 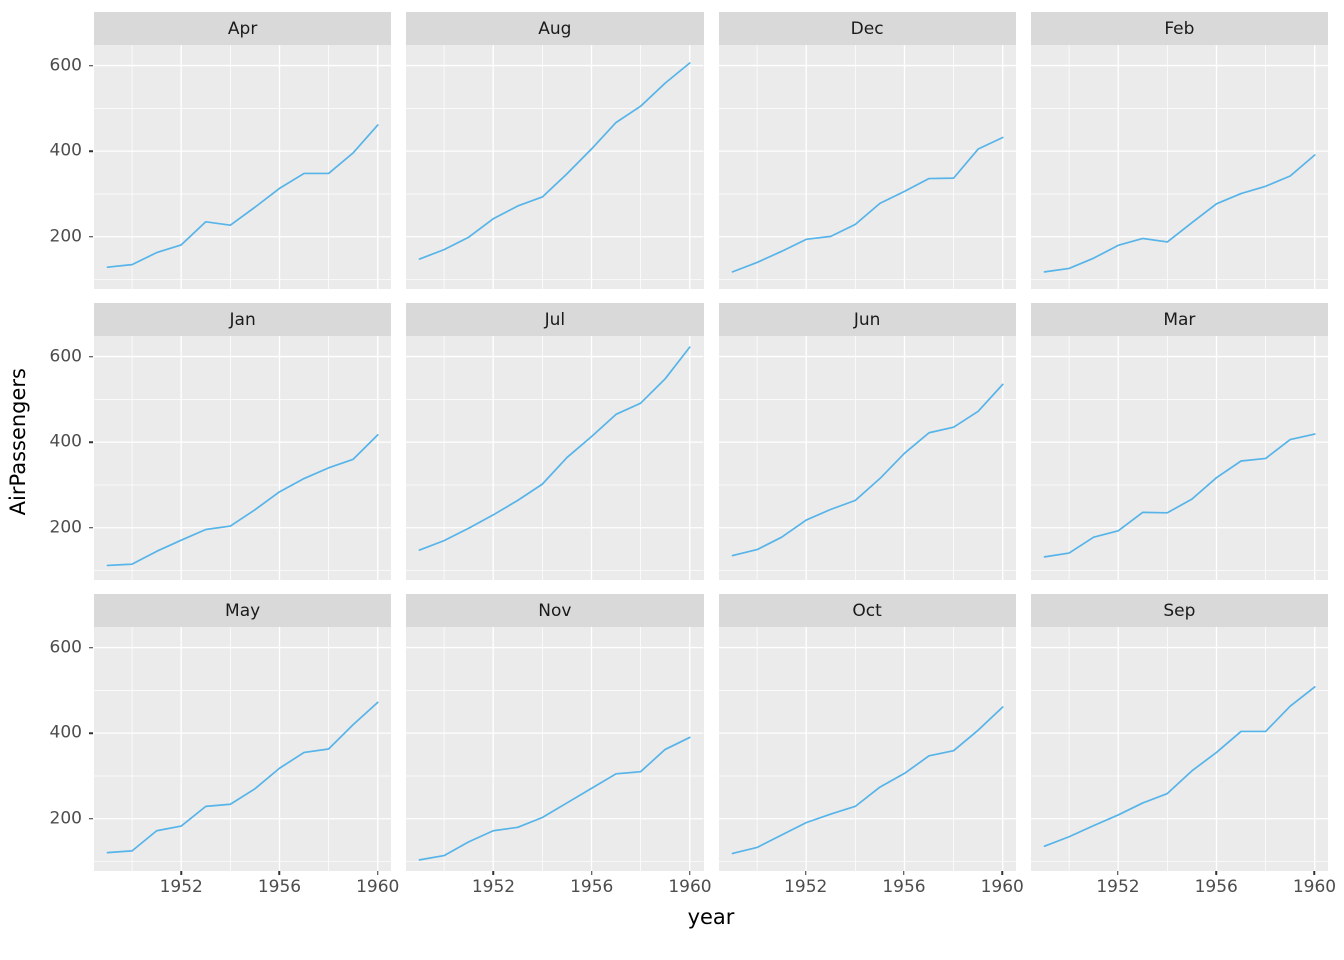 What do you see at coordinates (1179, 213) in the screenshot?
I see `data-line-feb` at bounding box center [1179, 213].